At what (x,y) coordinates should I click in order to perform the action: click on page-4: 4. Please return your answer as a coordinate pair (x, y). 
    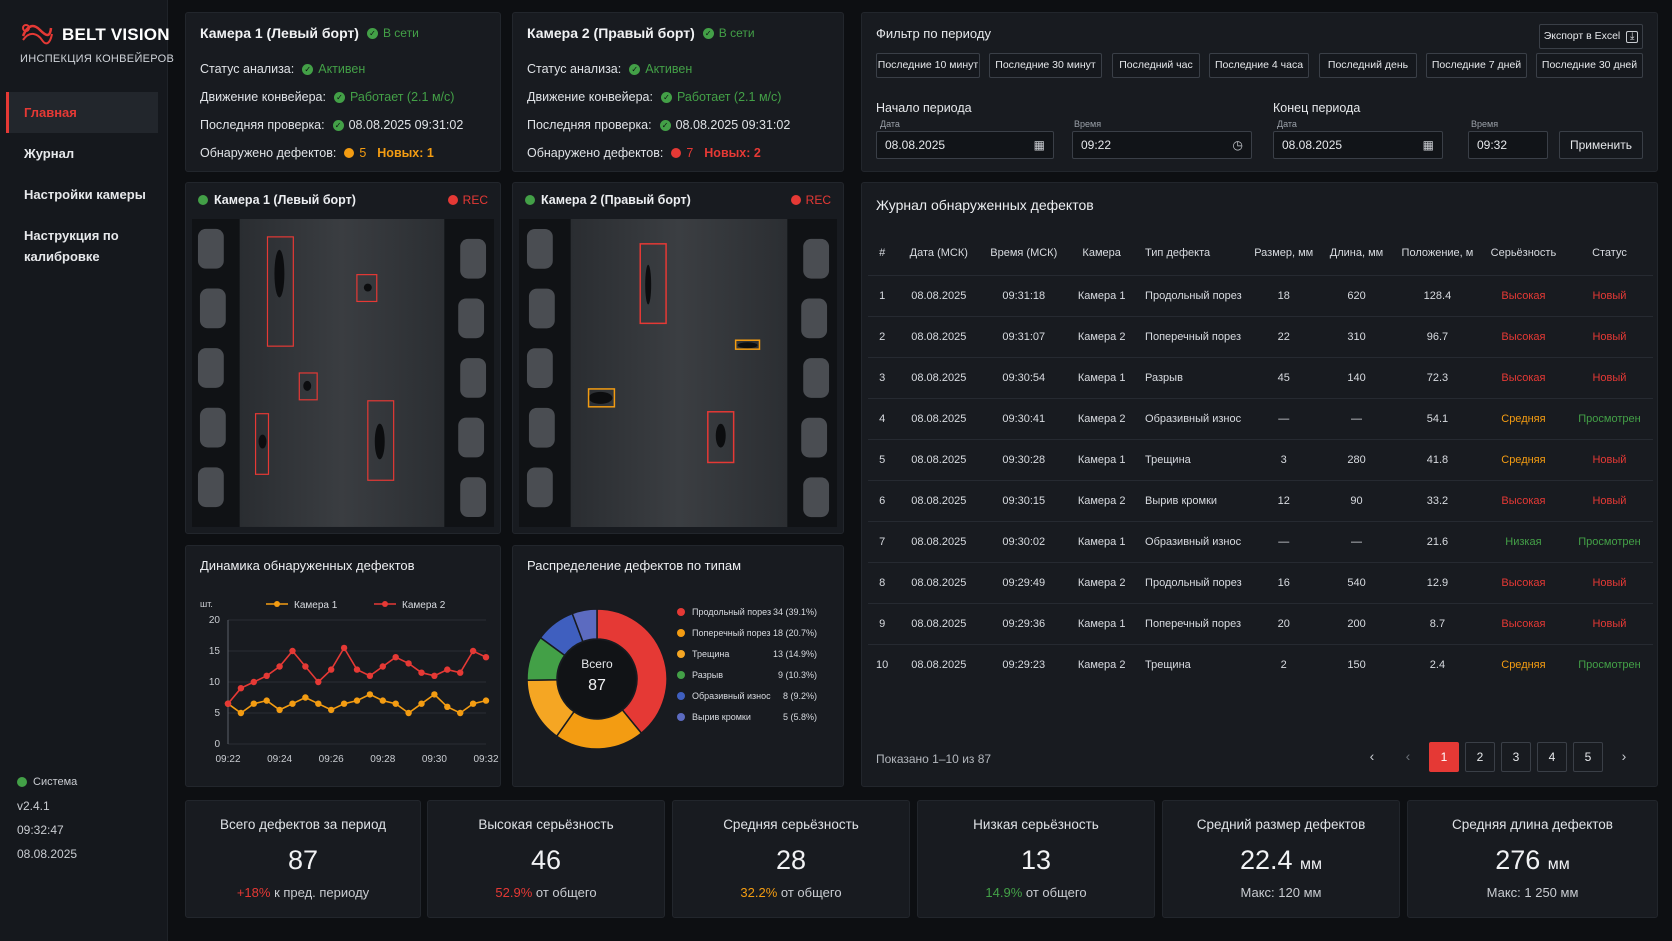
    Looking at the image, I should click on (1552, 757).